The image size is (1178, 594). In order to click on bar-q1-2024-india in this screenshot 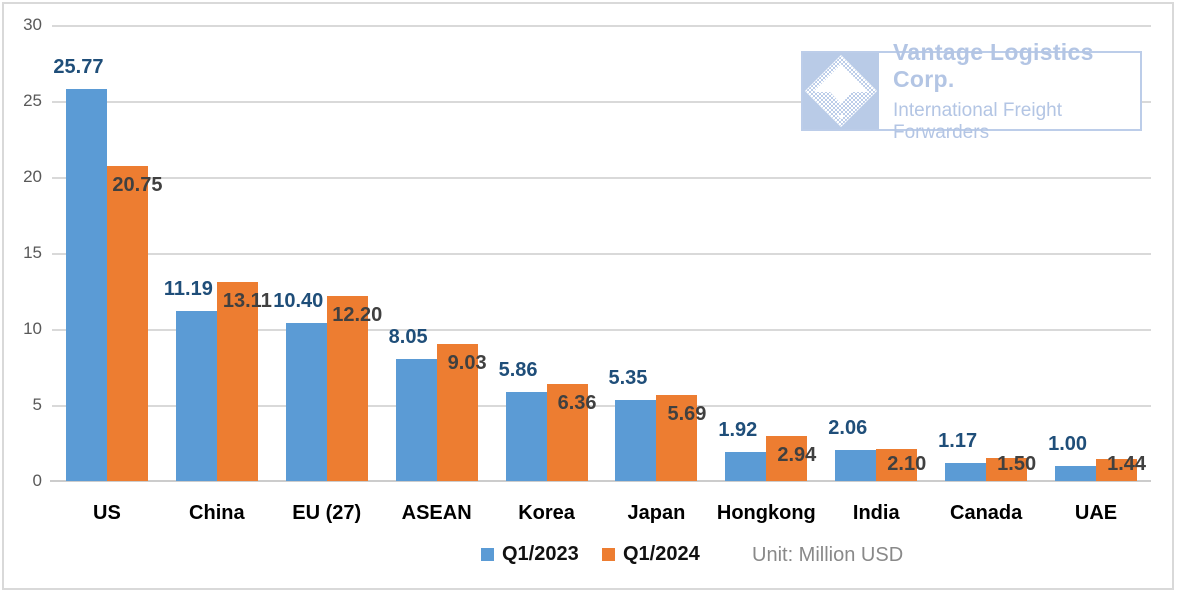, I will do `click(897, 465)`.